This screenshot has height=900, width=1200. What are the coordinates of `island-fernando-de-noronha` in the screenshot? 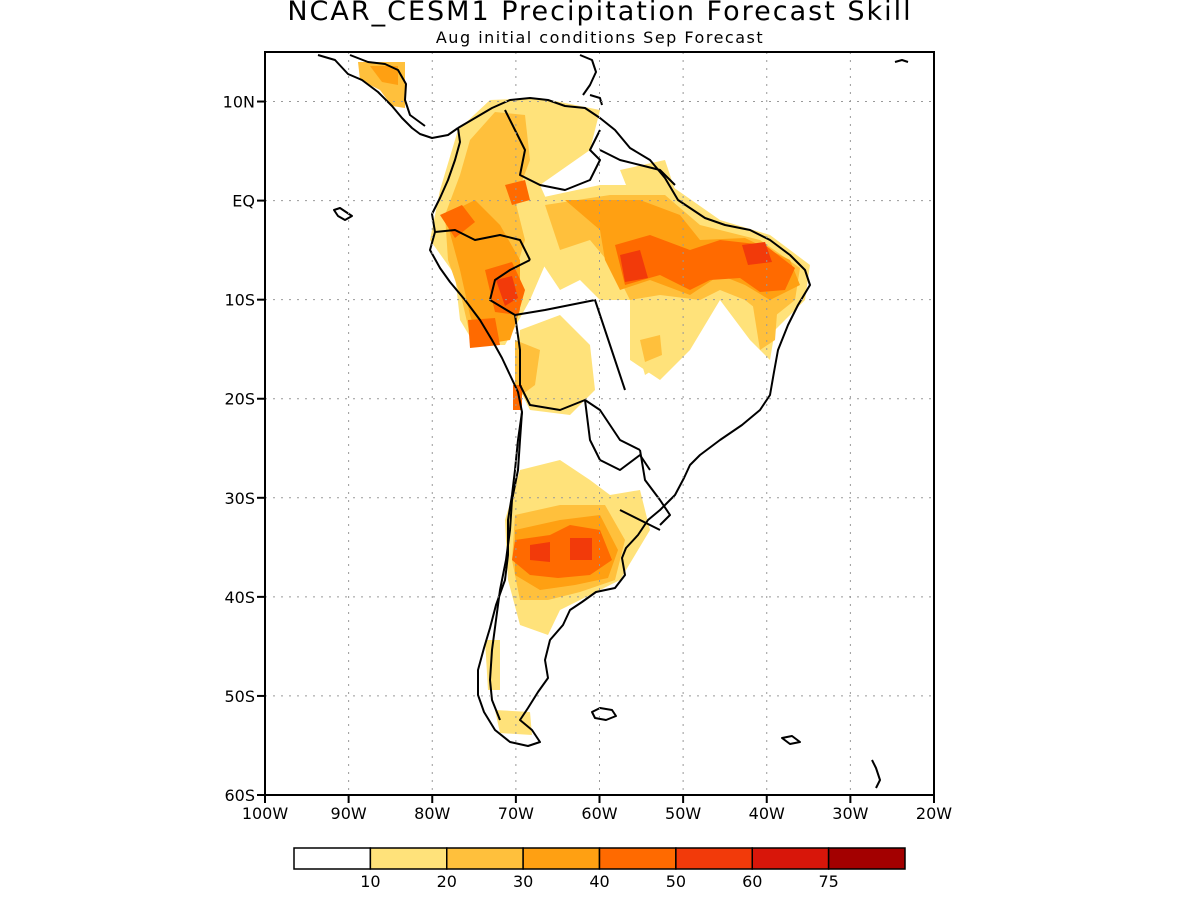 It's located at (901, 61).